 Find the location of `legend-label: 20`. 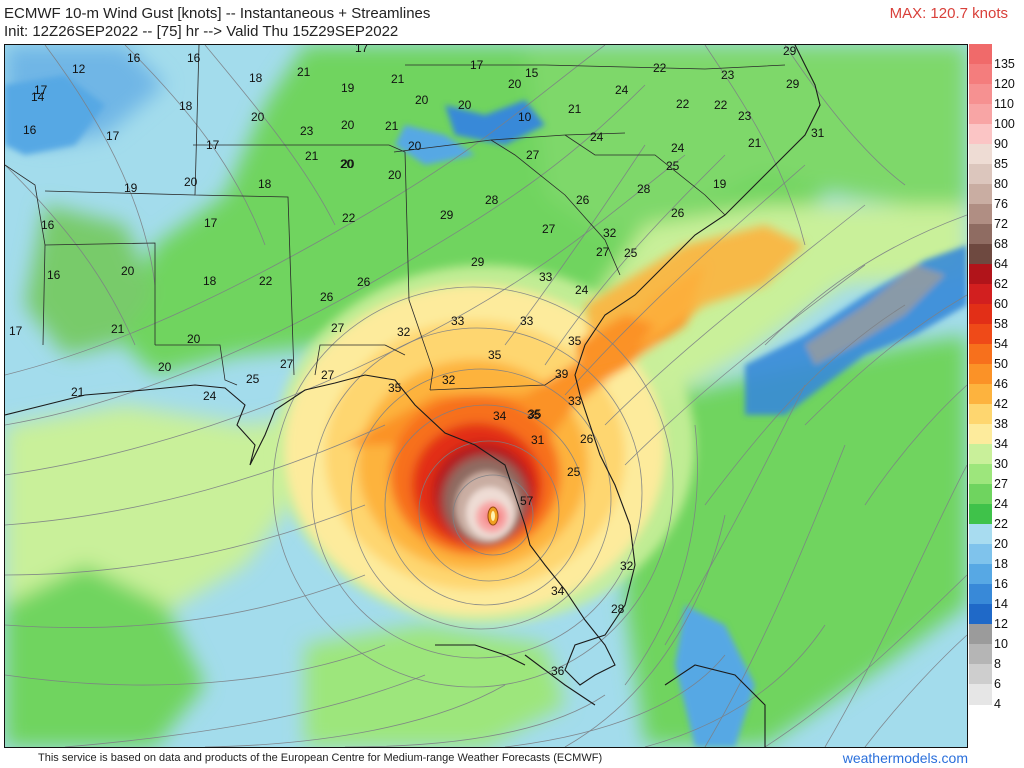

legend-label: 20 is located at coordinates (1001, 544).